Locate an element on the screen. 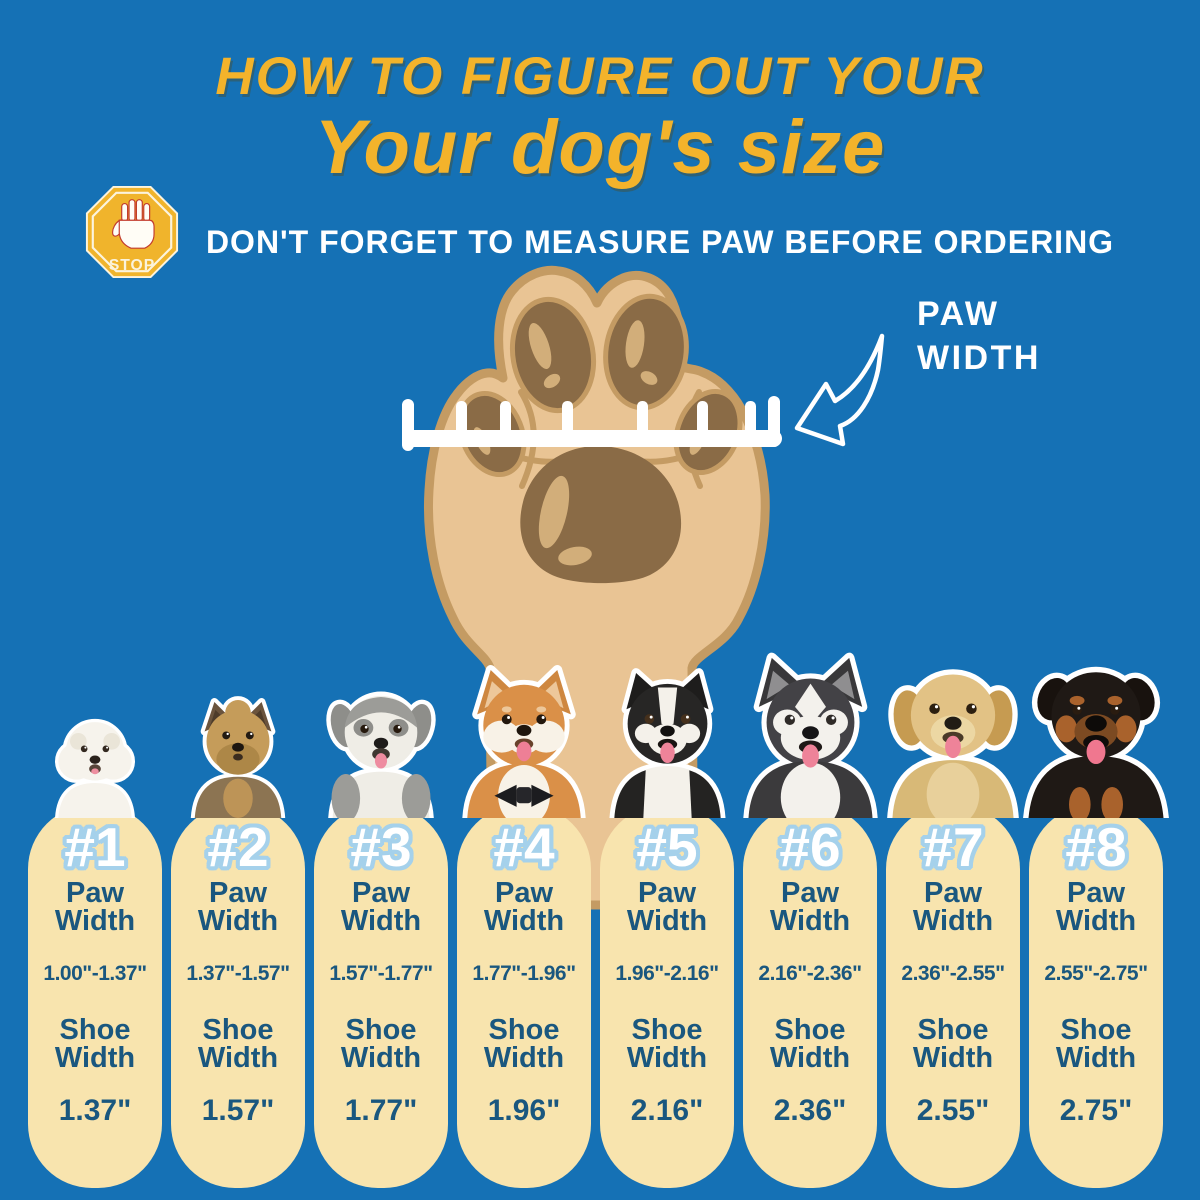 The height and width of the screenshot is (1200, 1200). dog-photo-border-collie is located at coordinates (667, 743).